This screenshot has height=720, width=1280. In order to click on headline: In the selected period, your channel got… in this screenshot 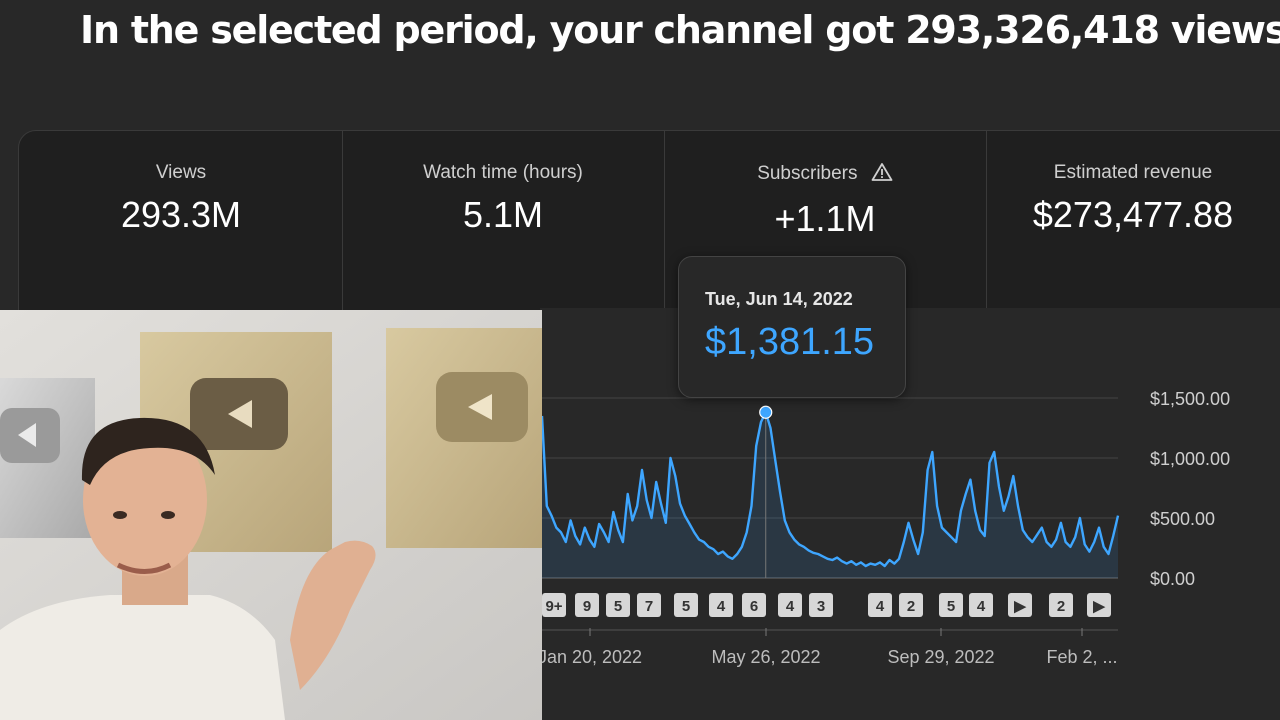, I will do `click(680, 30)`.